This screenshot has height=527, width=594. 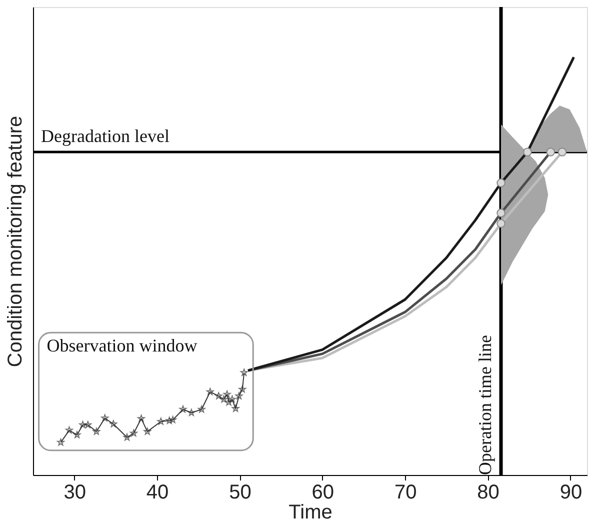 I want to click on annotation: Observation window, so click(x=122, y=346).